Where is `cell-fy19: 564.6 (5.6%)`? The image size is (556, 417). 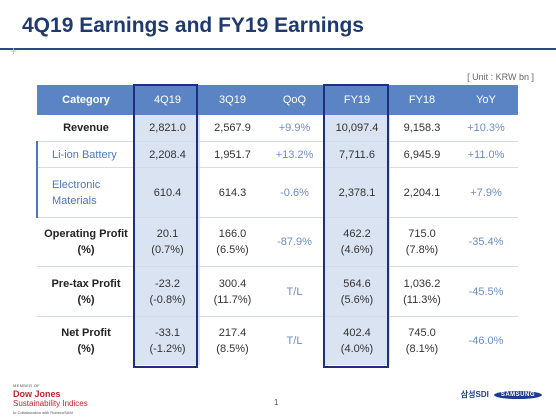 cell-fy19: 564.6 (5.6%) is located at coordinates (357, 291).